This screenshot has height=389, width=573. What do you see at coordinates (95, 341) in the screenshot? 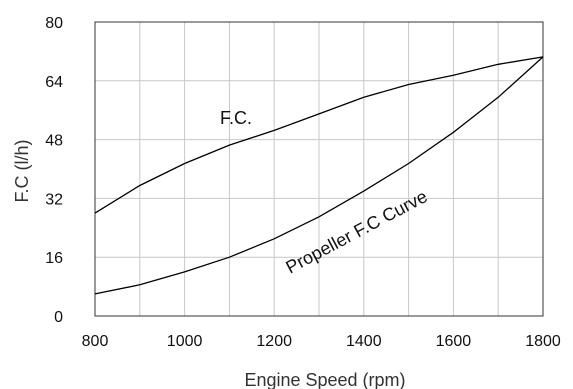
I see `x-tick-label: 800` at bounding box center [95, 341].